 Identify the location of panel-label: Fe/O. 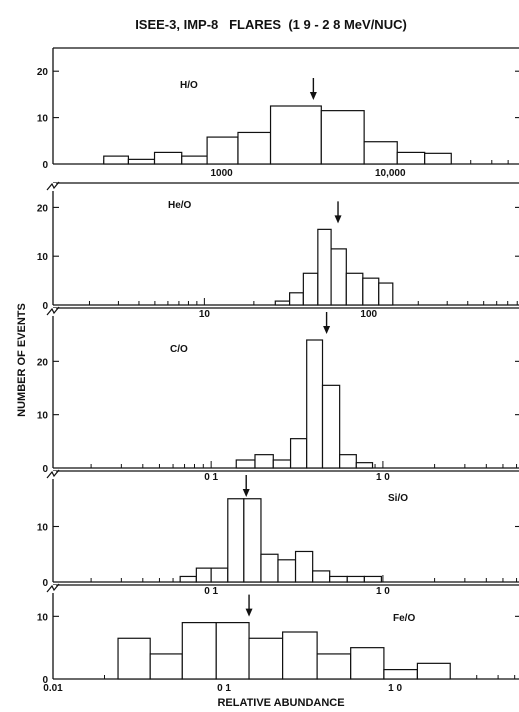
(404, 618).